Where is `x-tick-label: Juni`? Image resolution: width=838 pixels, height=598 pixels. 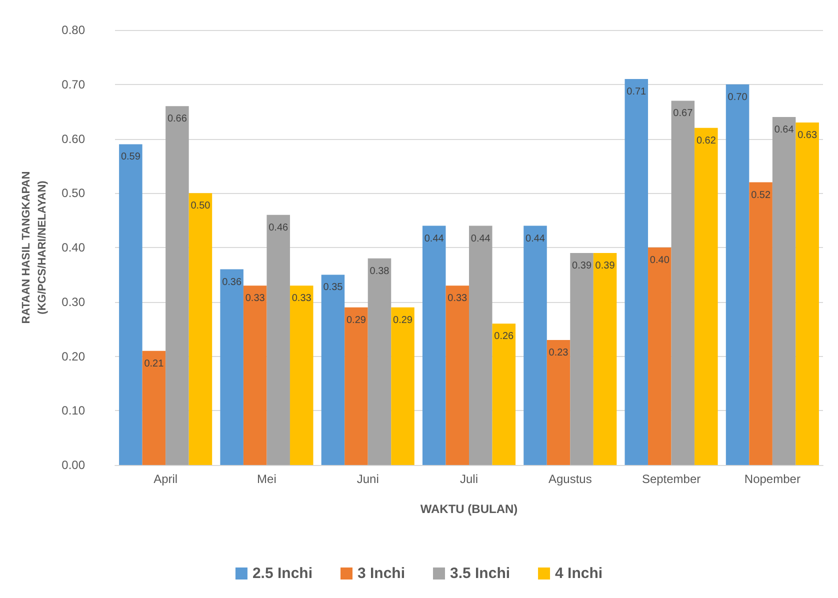 x-tick-label: Juni is located at coordinates (367, 479).